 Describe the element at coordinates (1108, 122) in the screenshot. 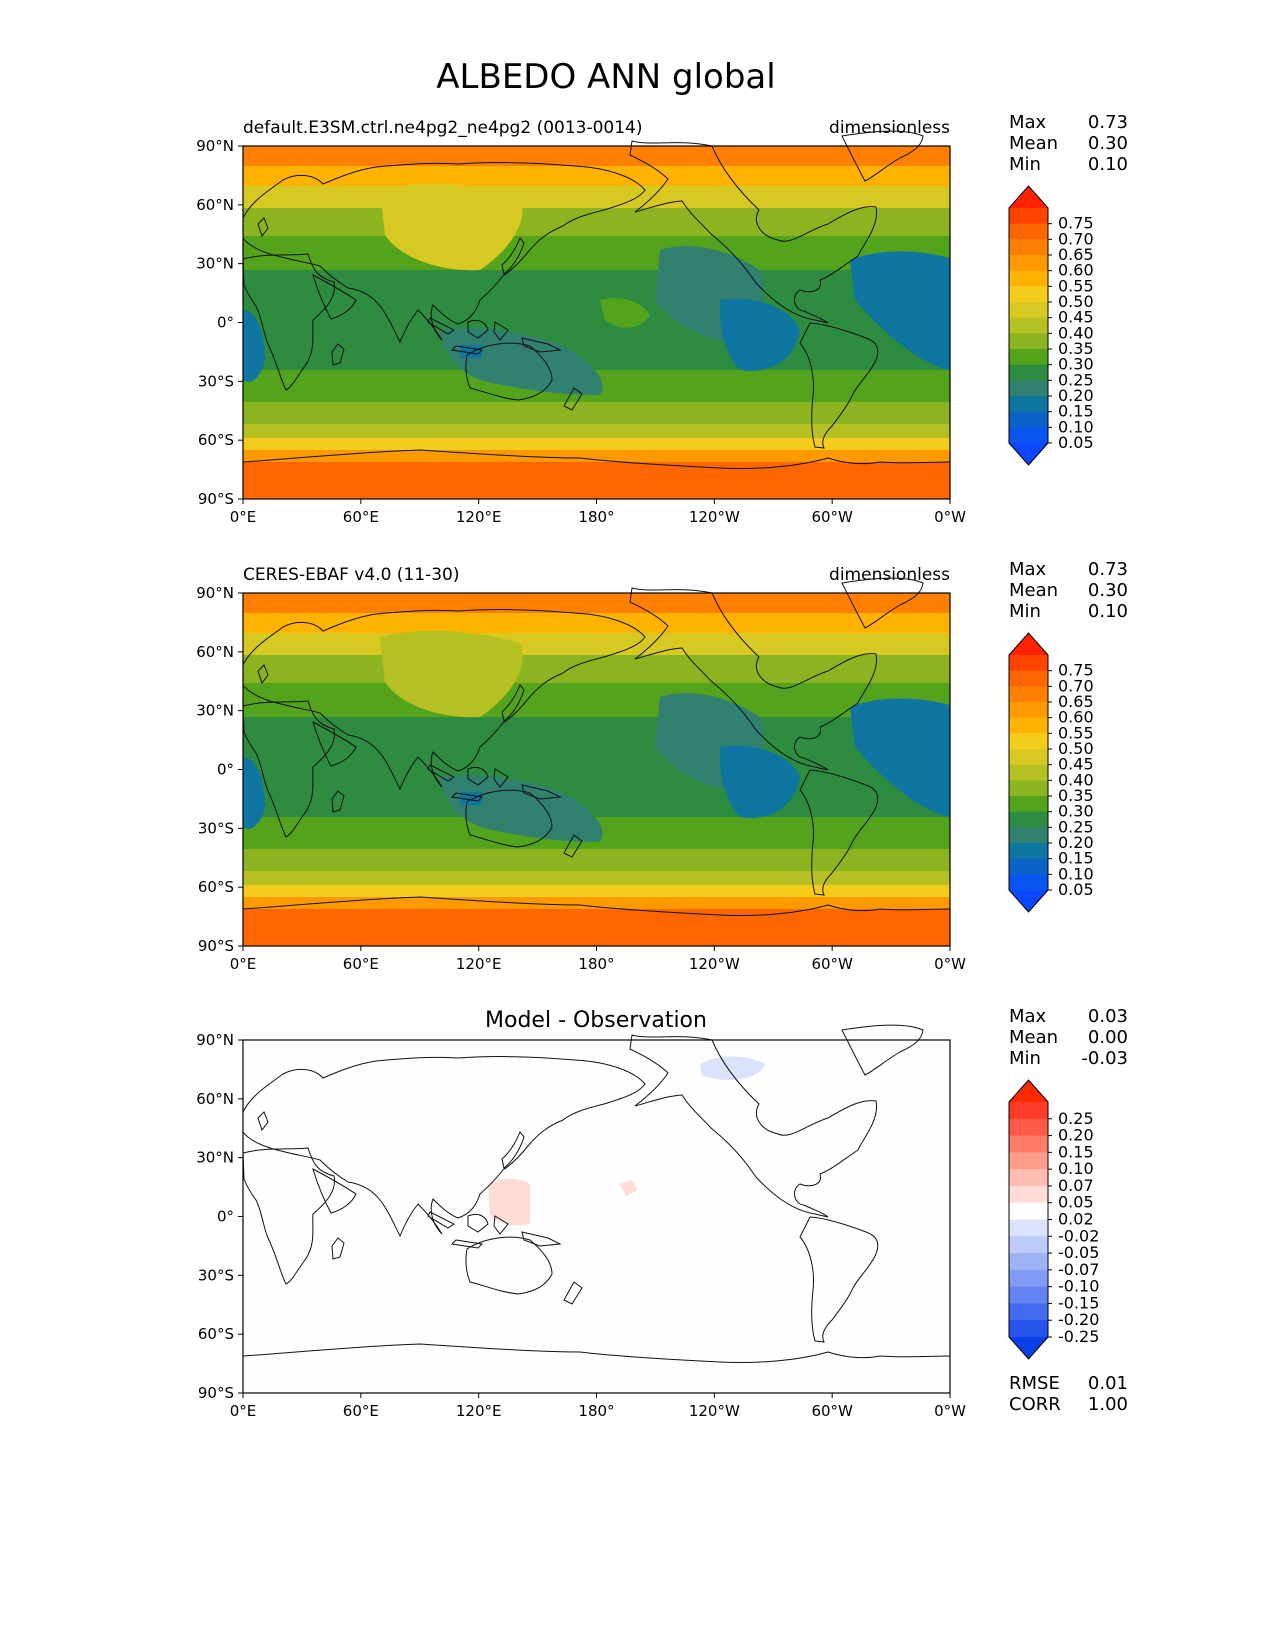

I see `stat-value: 0.73` at that location.